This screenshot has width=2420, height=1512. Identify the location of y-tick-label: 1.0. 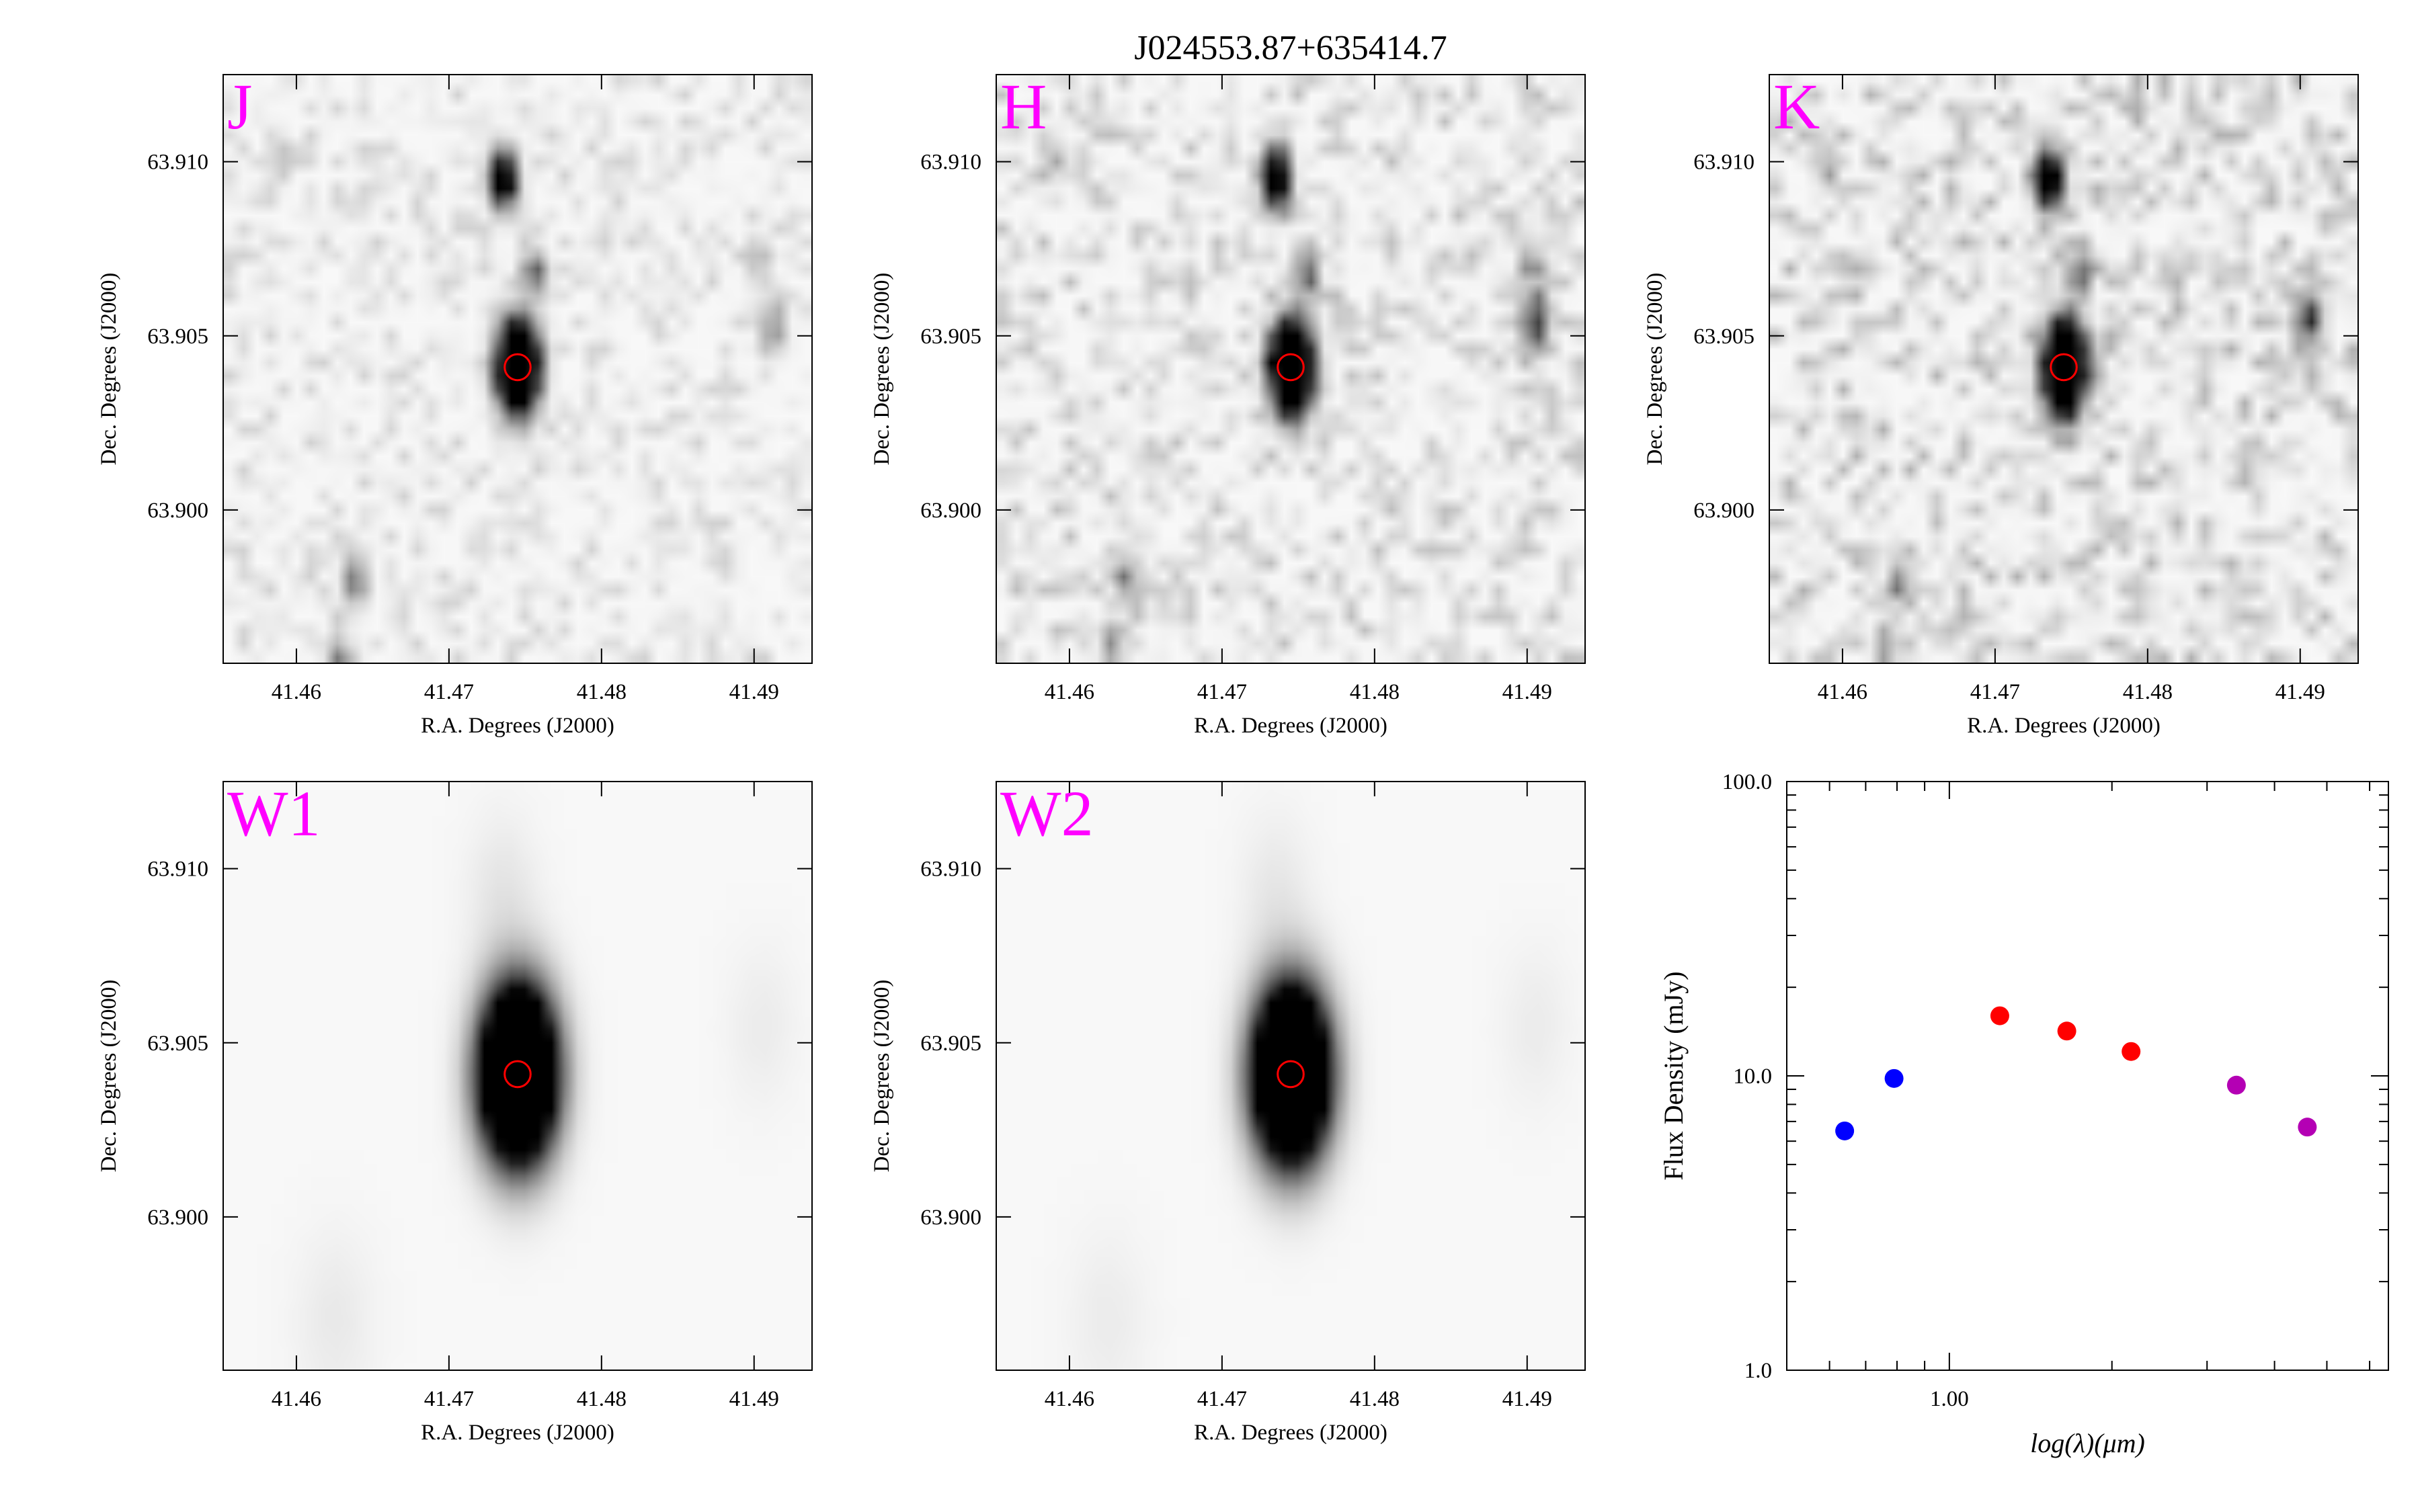
(1758, 1371).